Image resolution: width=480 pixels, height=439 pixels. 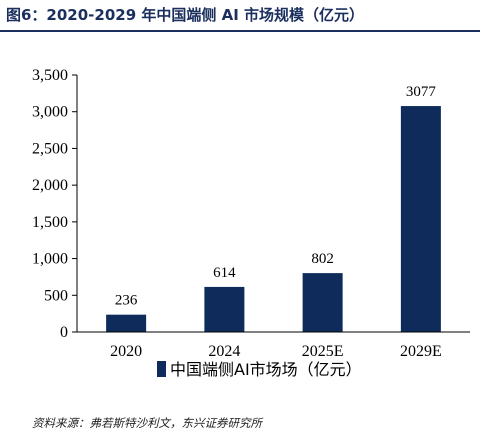 What do you see at coordinates (185, 15) in the screenshot?
I see `figure-title: 图6：2020-2029 年中国端侧 AI 市场规模（亿元）` at bounding box center [185, 15].